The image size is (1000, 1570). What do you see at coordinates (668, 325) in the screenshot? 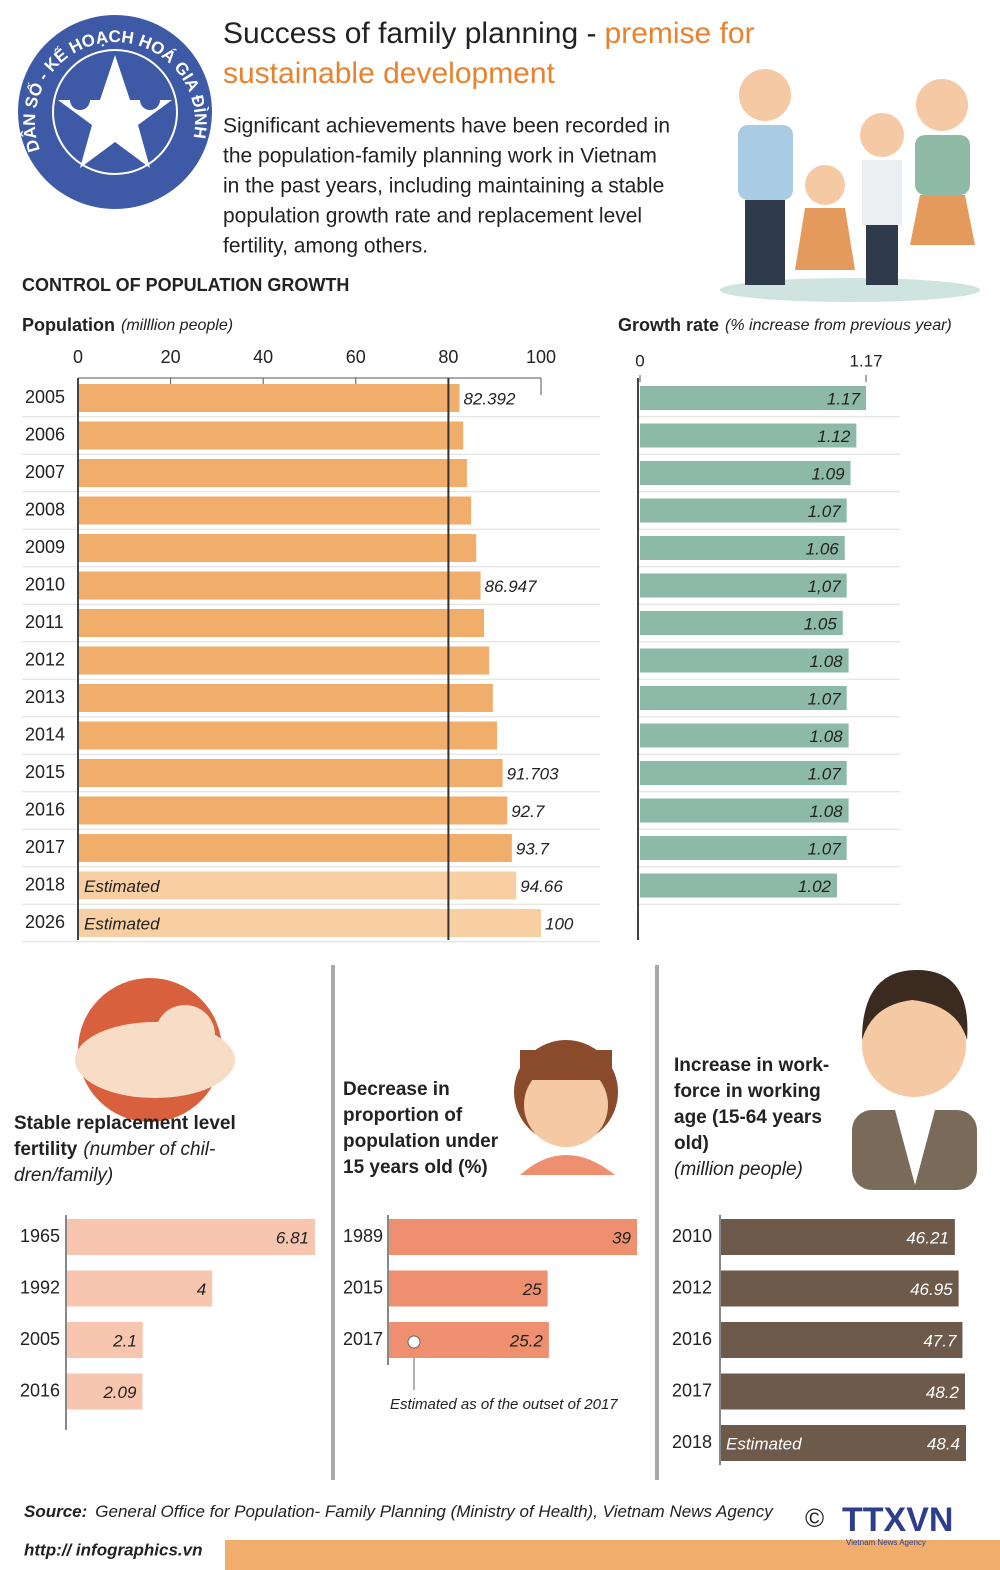
I see `axis-label: Growth rate` at bounding box center [668, 325].